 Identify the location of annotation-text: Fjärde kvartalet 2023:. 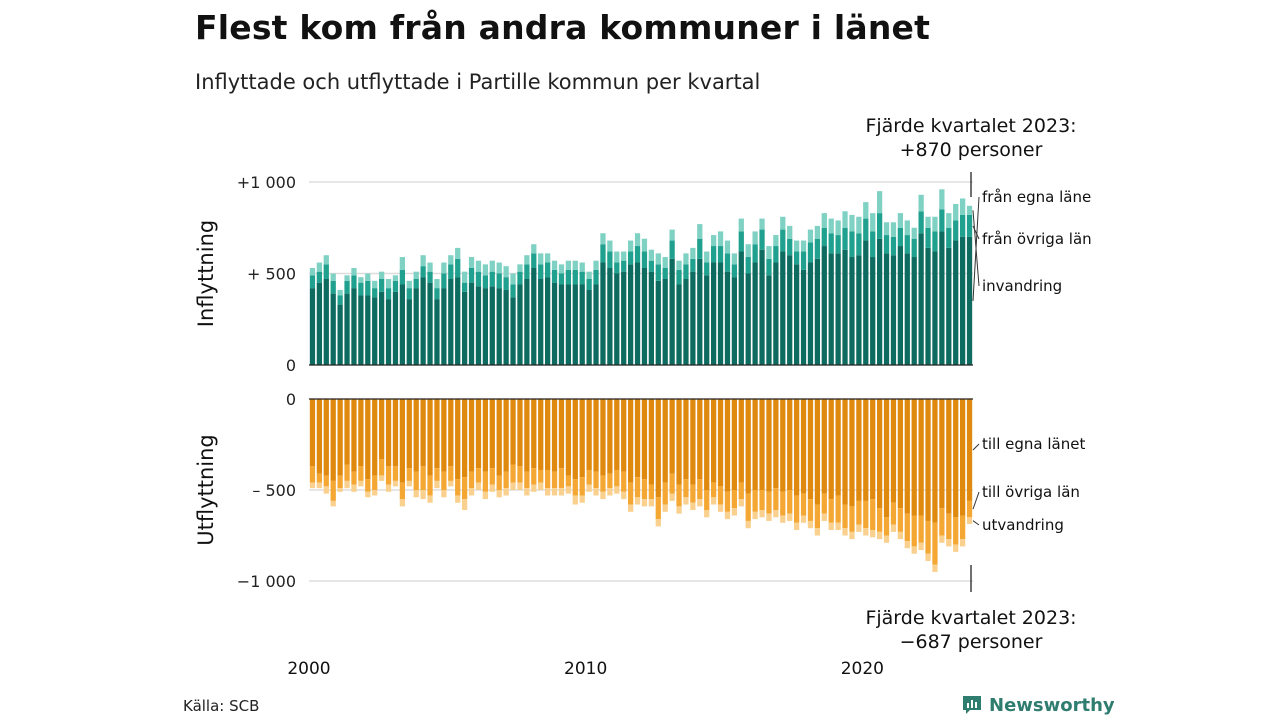
(970, 126).